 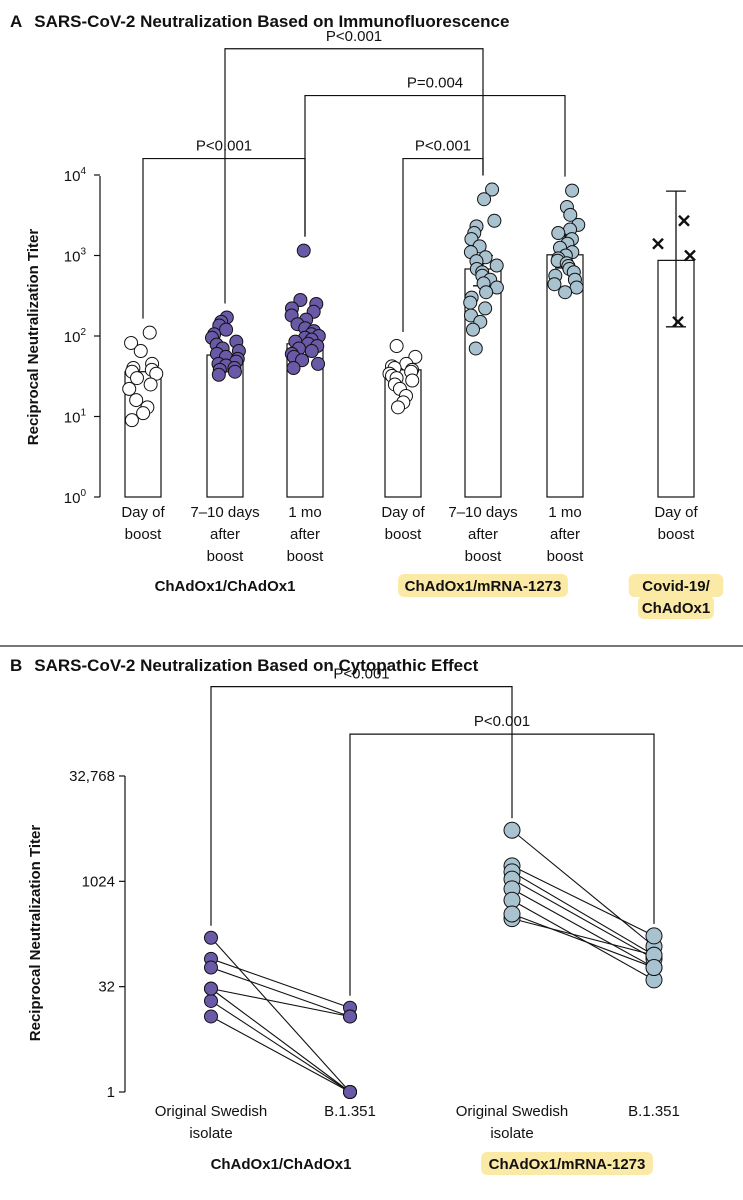 What do you see at coordinates (350, 1111) in the screenshot?
I see `x-tick-label: B.1.351` at bounding box center [350, 1111].